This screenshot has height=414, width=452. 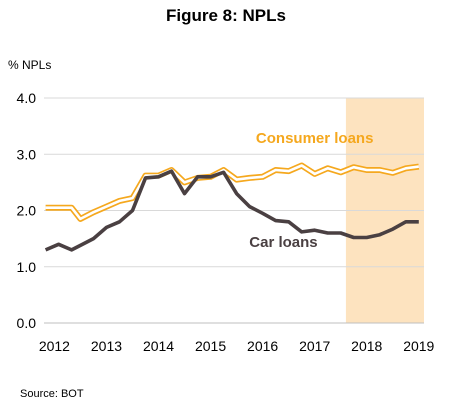 I want to click on y-tick-label: 2.0, so click(x=27, y=211).